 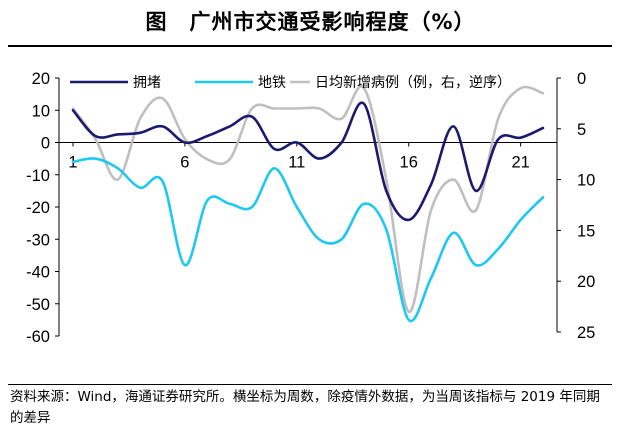 I want to click on legend-label: 日均新增病例（例，右，逆序）, so click(x=413, y=83).